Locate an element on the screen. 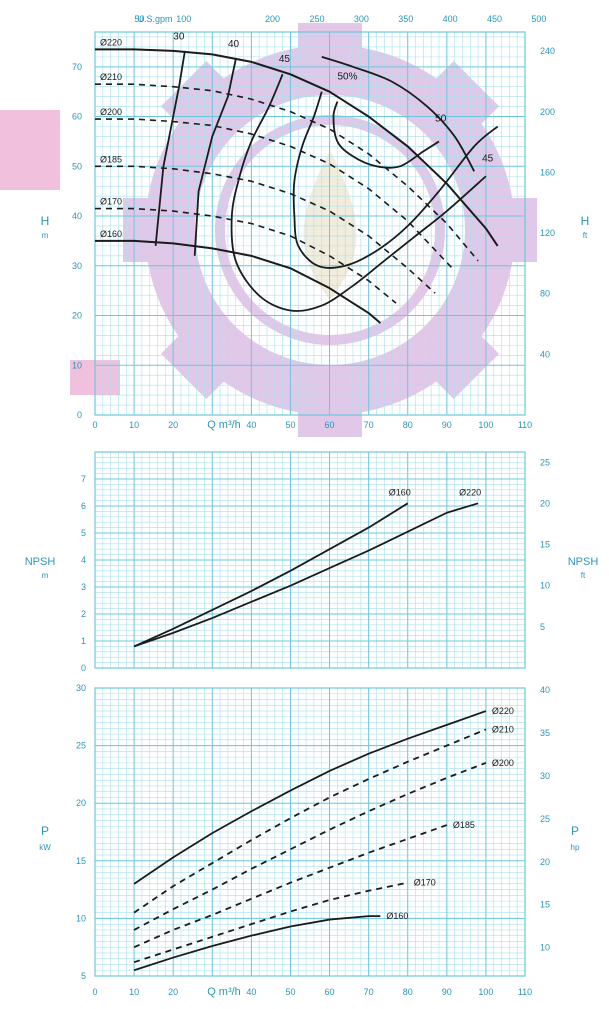 This screenshot has height=1009, width=609. power-y-tick-left: 25 is located at coordinates (81, 746).